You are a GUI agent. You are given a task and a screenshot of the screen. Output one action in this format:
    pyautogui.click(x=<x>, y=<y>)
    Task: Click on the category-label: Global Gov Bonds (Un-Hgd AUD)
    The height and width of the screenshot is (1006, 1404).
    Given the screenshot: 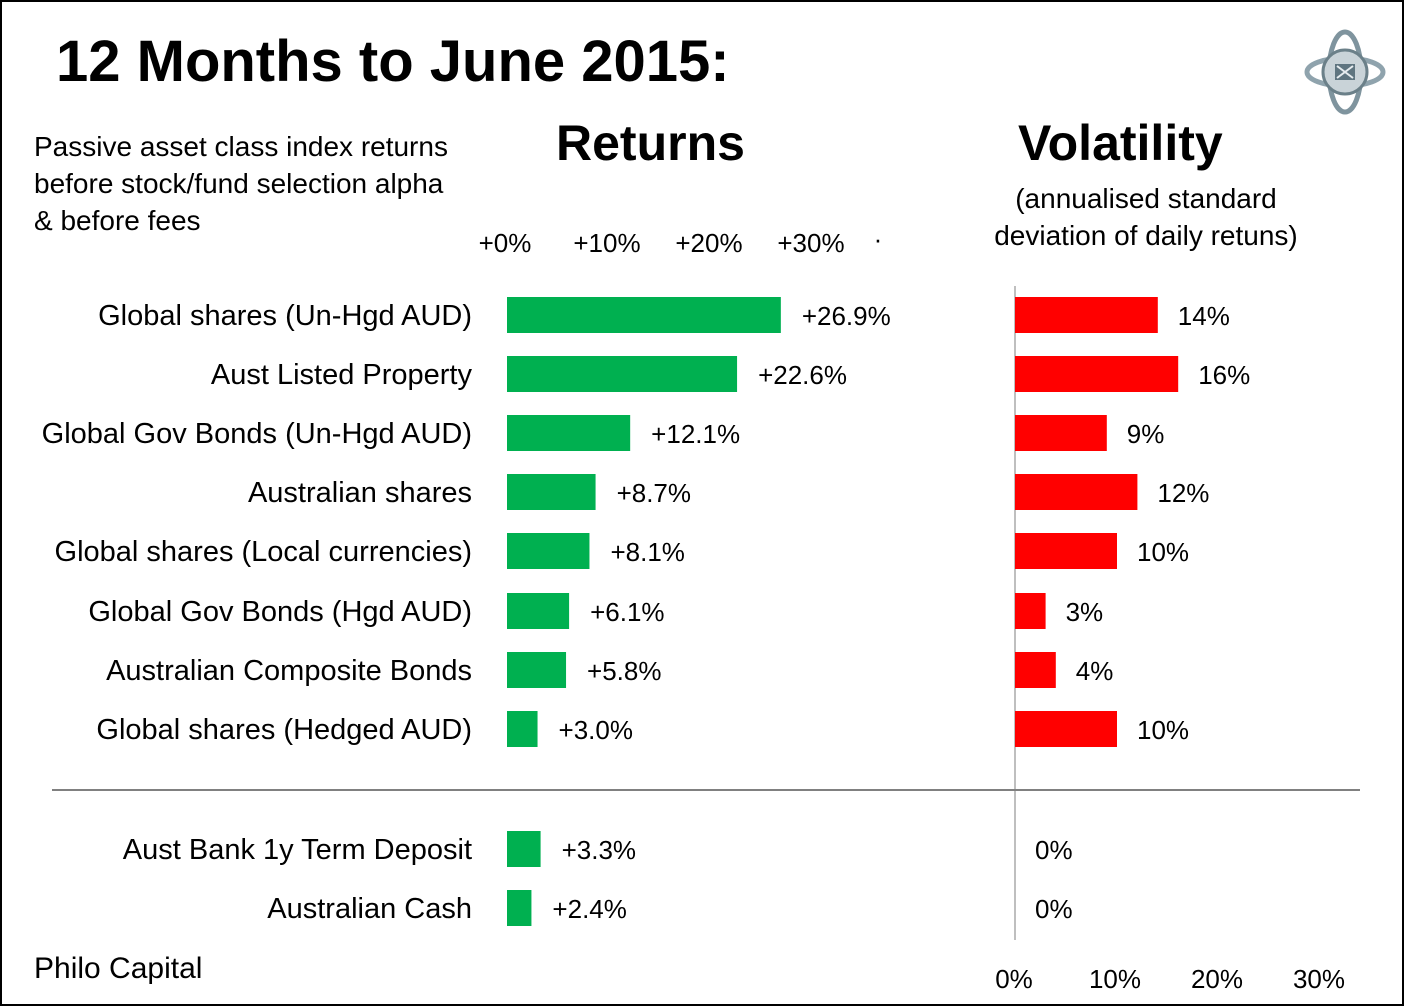 What is the action you would take?
    pyautogui.click(x=257, y=434)
    